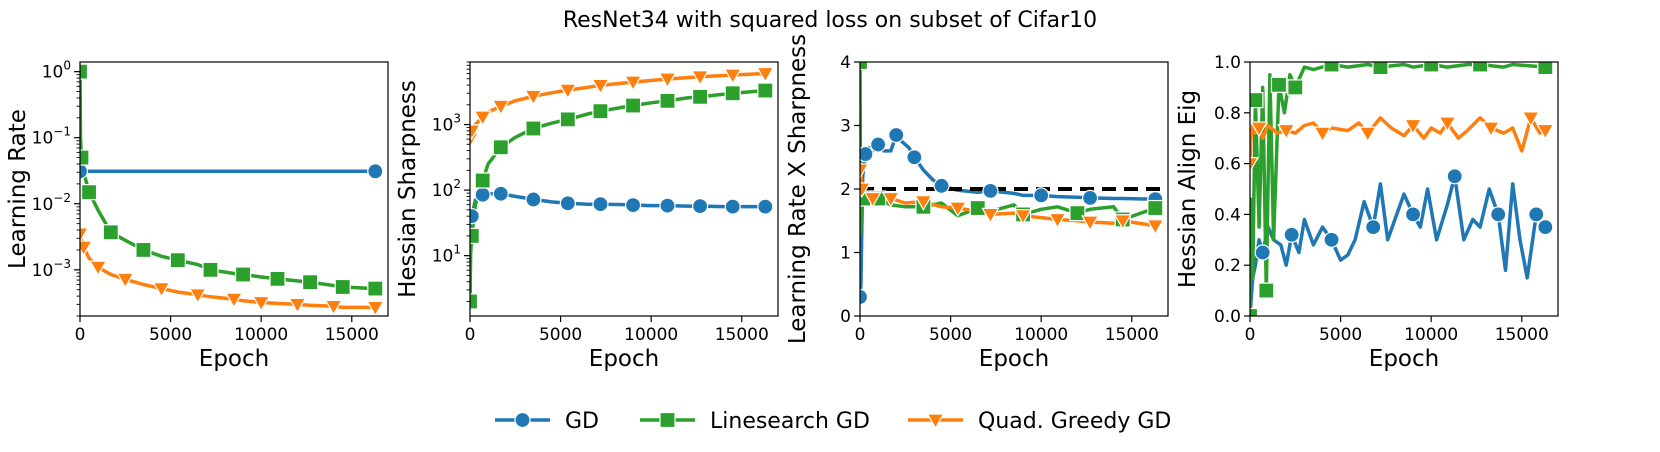 This screenshot has height=452, width=1660. Describe the element at coordinates (935, 421) in the screenshot. I see `legend-marker-quad-greedy` at that location.